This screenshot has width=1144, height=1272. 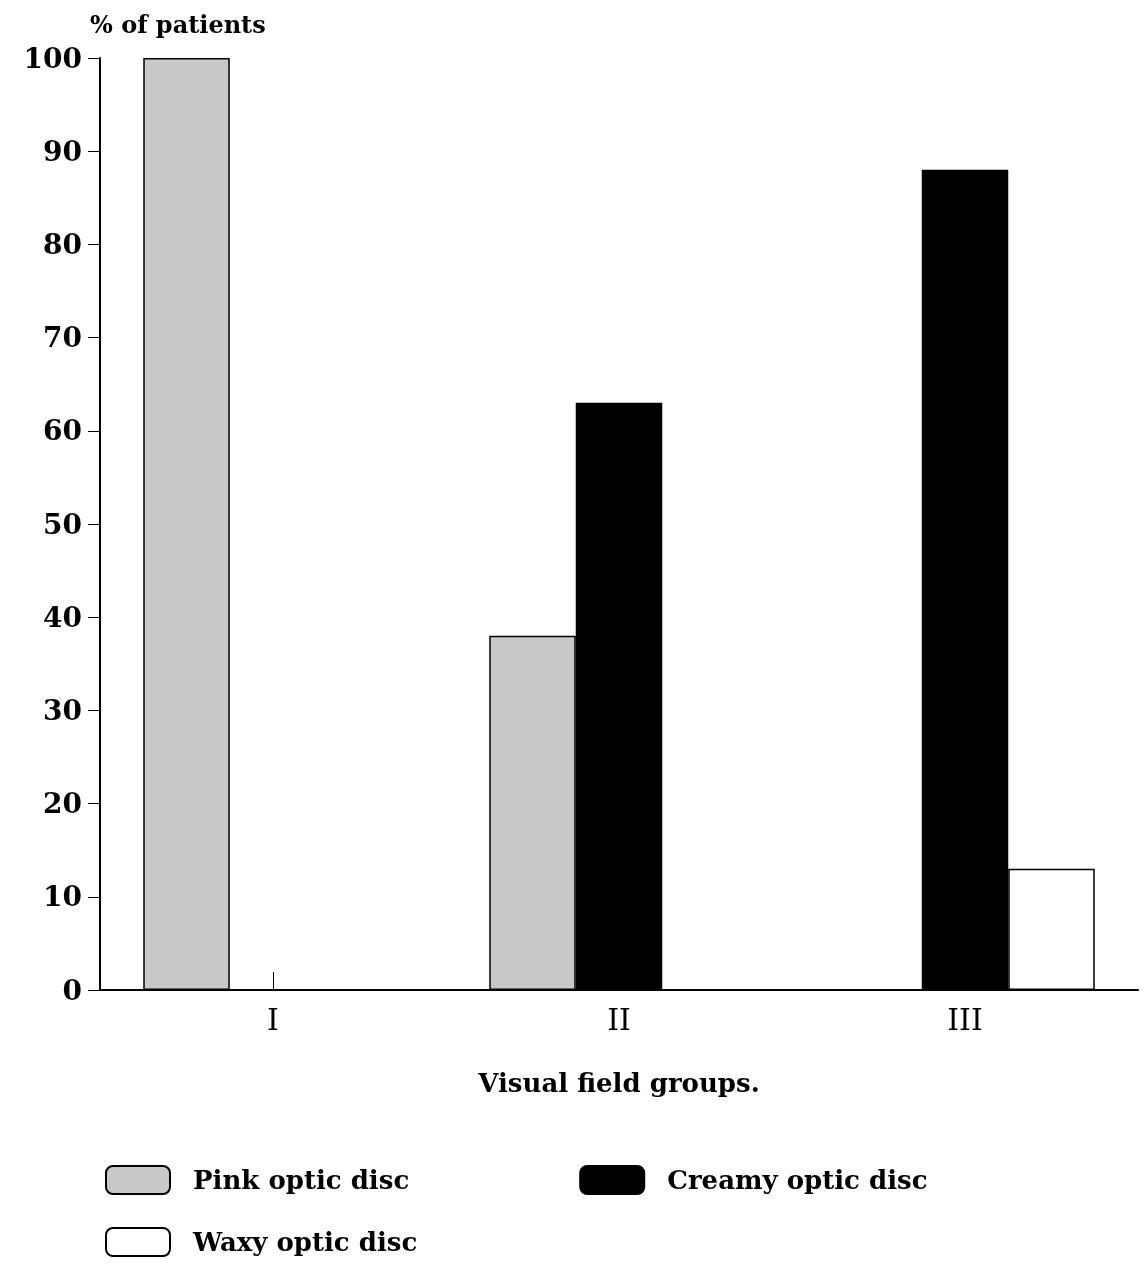 I want to click on legend-label: Waxy optic disc, so click(x=305, y=1242).